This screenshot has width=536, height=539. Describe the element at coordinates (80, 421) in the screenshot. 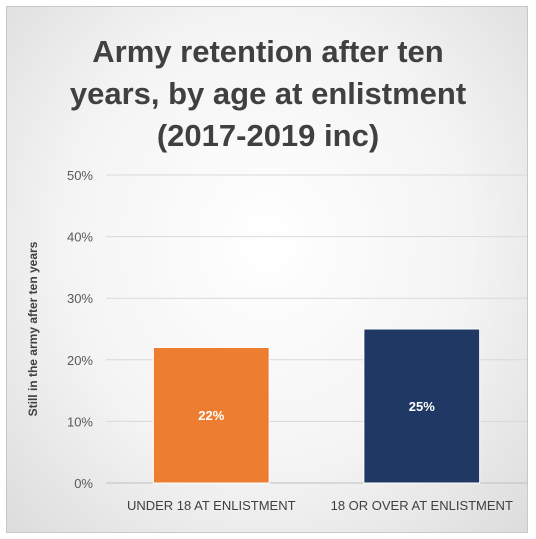

I see `y-tick-label: 10%` at that location.